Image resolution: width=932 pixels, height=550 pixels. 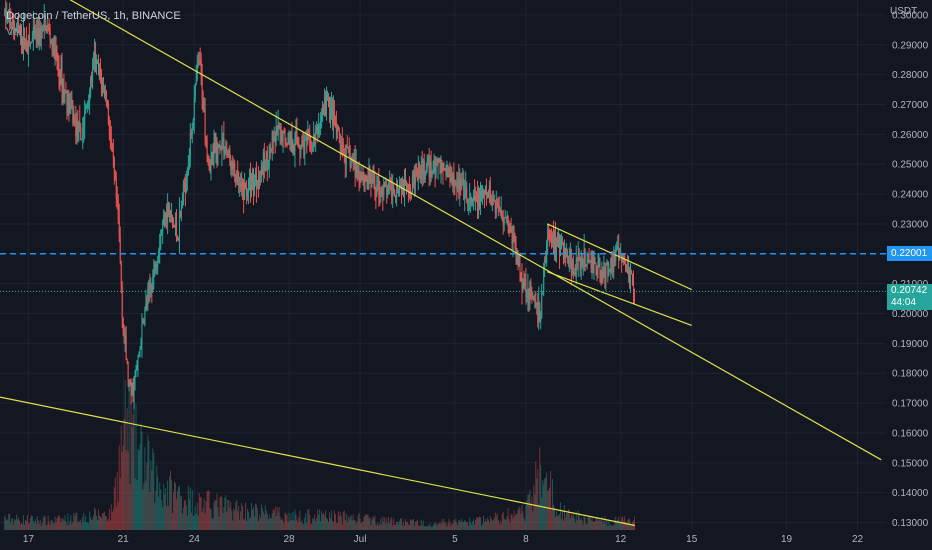 What do you see at coordinates (466, 540) in the screenshot?
I see `time-axis: 17 21 24 28 Jul 5 8 12 15 19 22` at bounding box center [466, 540].